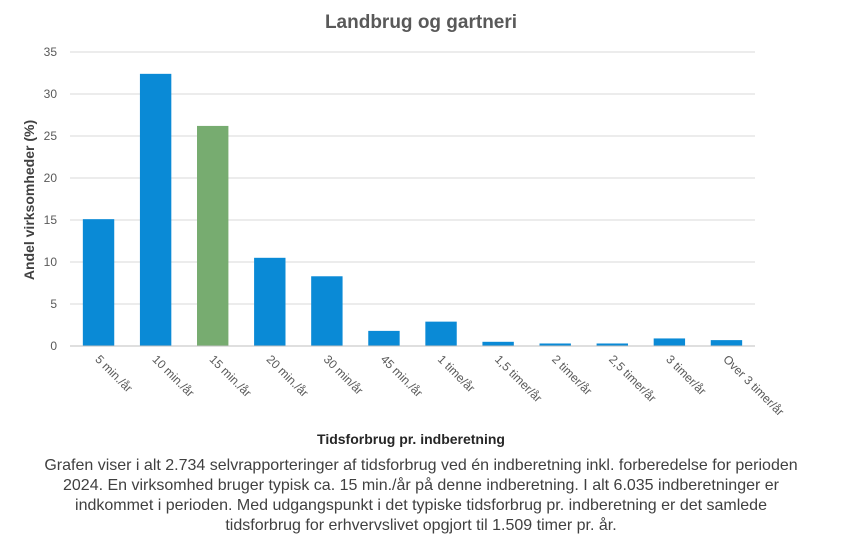 This screenshot has width=842, height=558. Describe the element at coordinates (53, 346) in the screenshot. I see `y-tick-label: 0` at that location.